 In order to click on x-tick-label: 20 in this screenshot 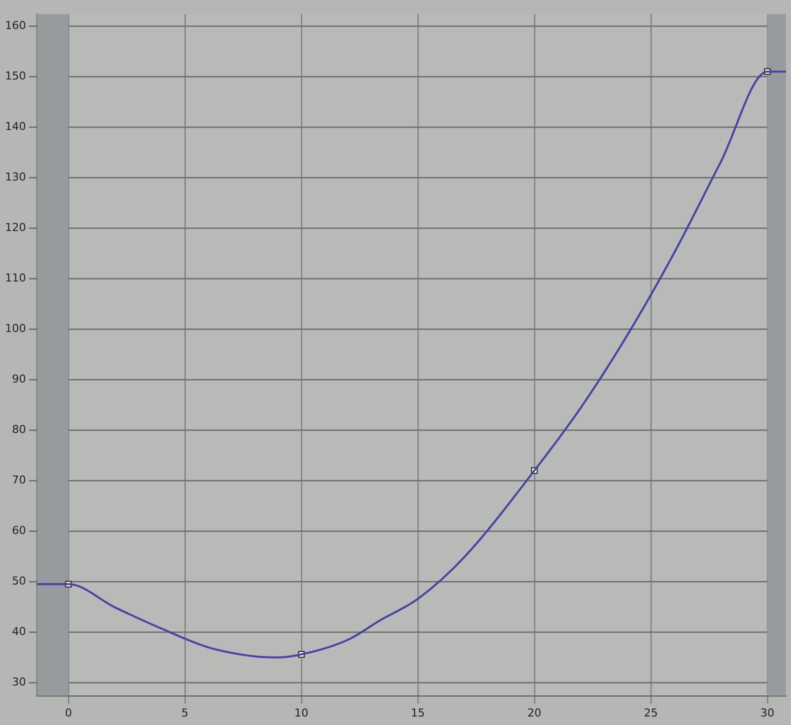, I will do `click(534, 713)`.